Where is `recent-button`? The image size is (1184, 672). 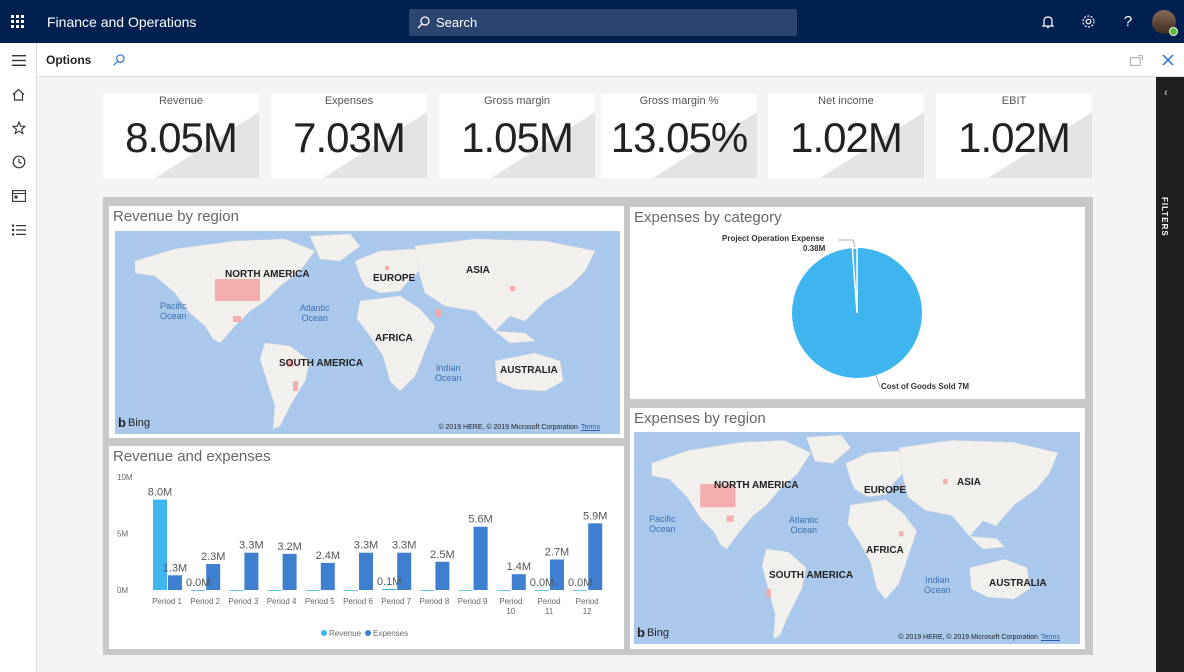 recent-button is located at coordinates (18, 162).